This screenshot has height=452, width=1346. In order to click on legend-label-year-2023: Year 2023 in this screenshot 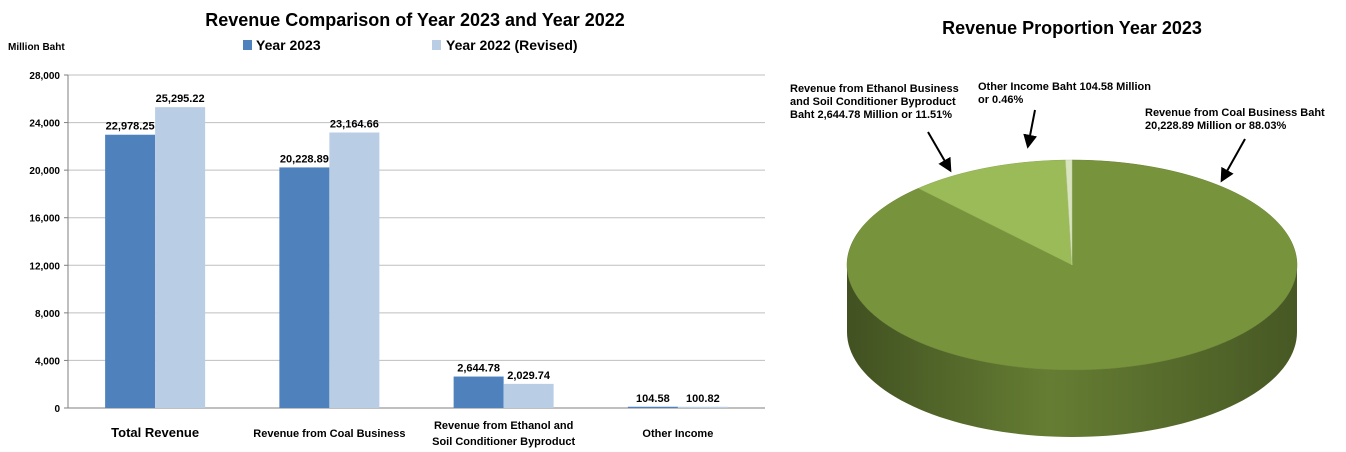, I will do `click(288, 45)`.